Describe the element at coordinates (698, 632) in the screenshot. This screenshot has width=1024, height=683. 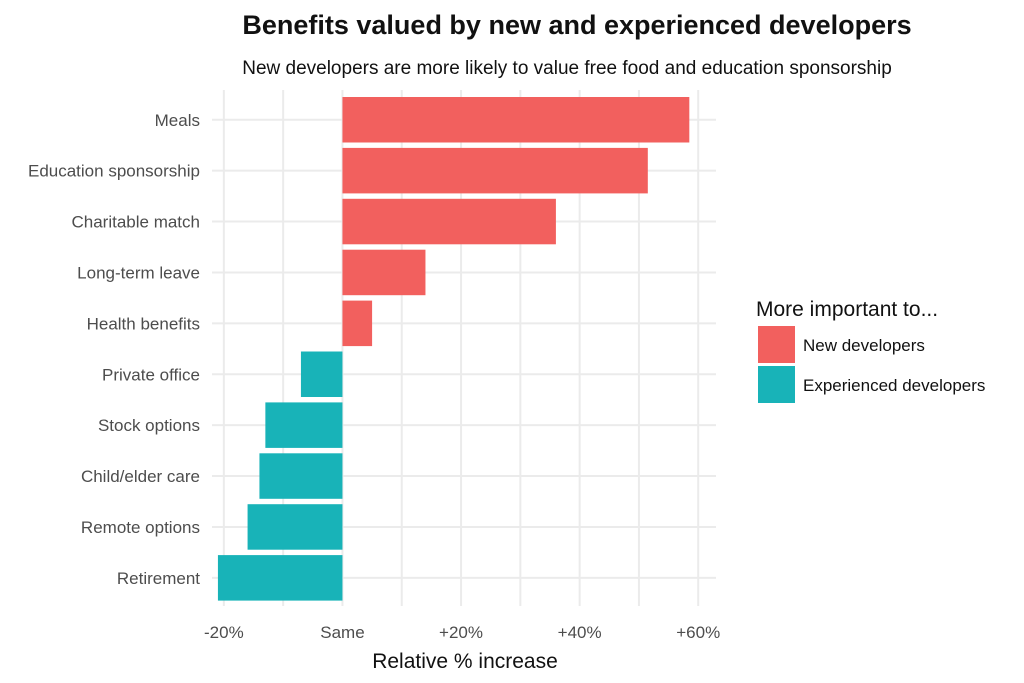
I see `x-tick-label: +60%` at that location.